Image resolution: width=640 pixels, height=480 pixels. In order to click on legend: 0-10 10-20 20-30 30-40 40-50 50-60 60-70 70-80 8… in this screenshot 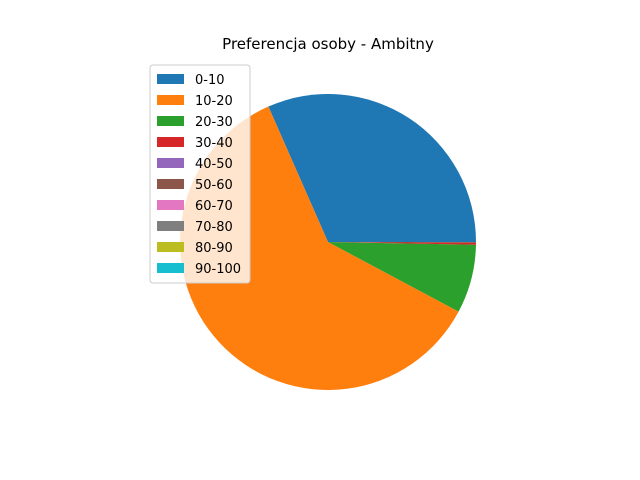, I will do `click(200, 174)`.